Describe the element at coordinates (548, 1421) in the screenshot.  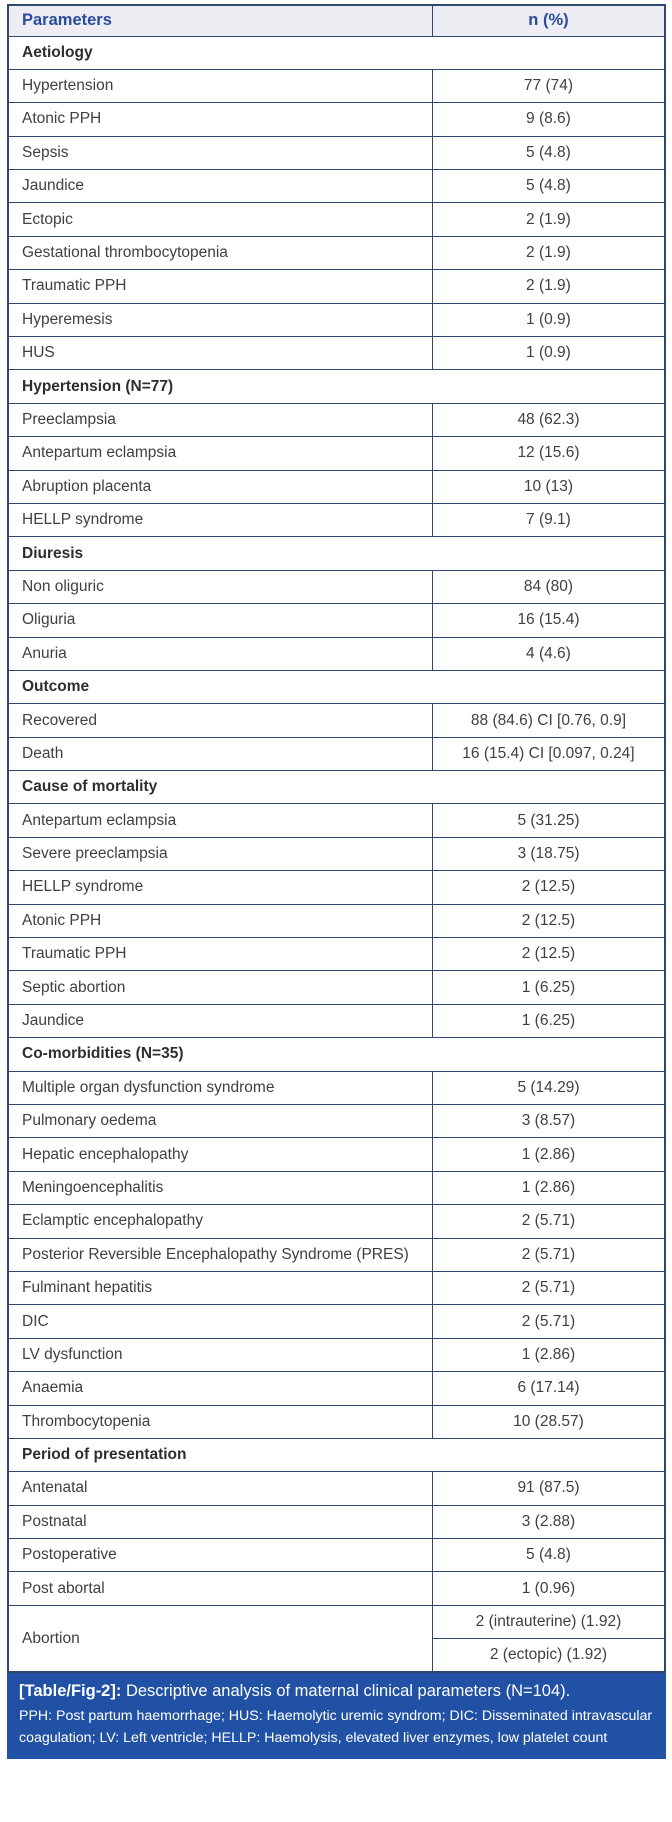
I see `value-cell: 10 (28.57)` at that location.